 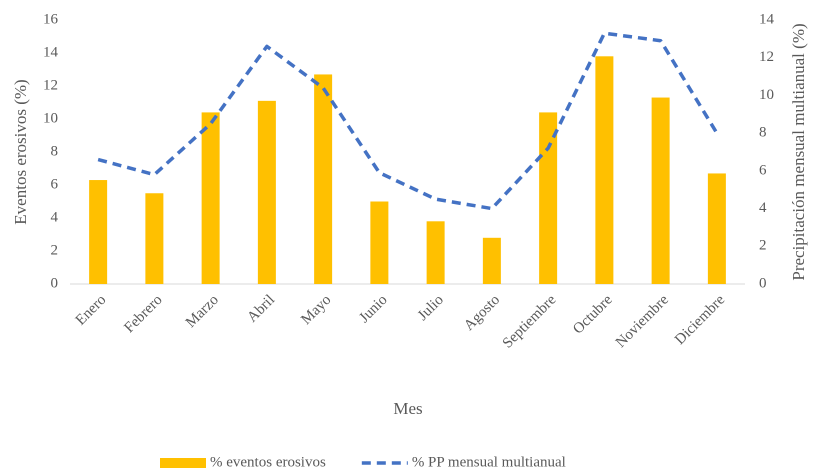 What do you see at coordinates (316, 310) in the screenshot?
I see `x-tick-label: Mayo` at bounding box center [316, 310].